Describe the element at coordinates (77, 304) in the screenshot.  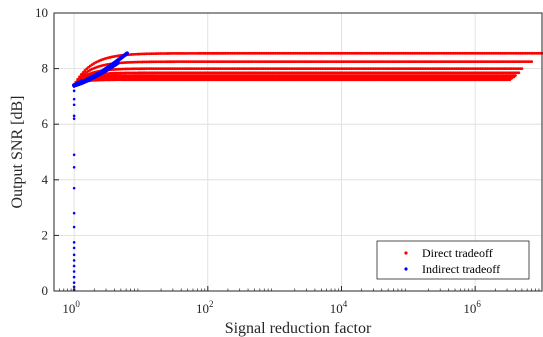
I see `x-tick-exp: 0` at that location.